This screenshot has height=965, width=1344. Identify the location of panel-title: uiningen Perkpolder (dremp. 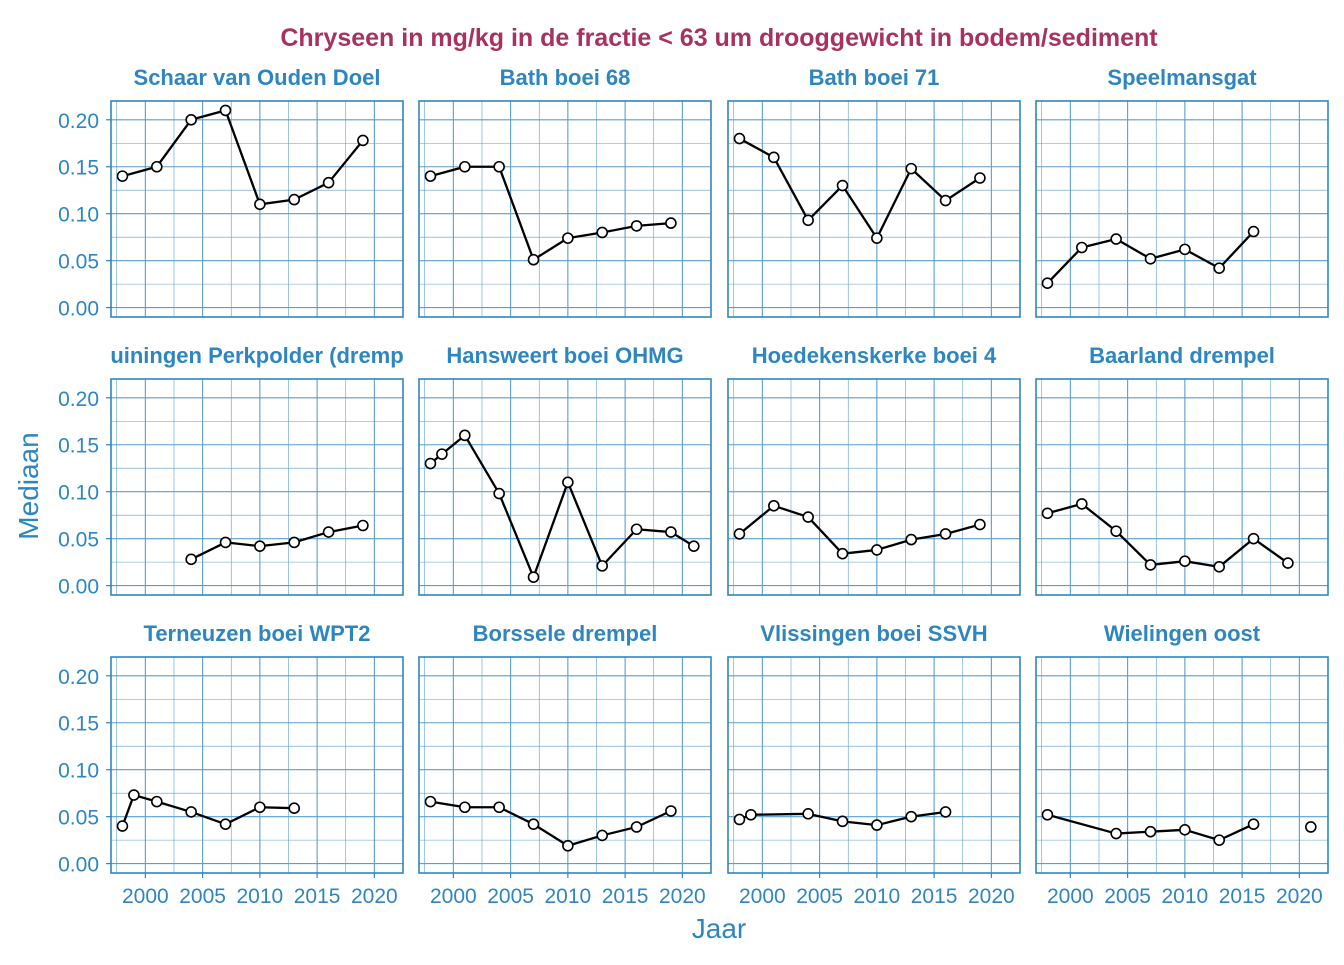
(256, 355).